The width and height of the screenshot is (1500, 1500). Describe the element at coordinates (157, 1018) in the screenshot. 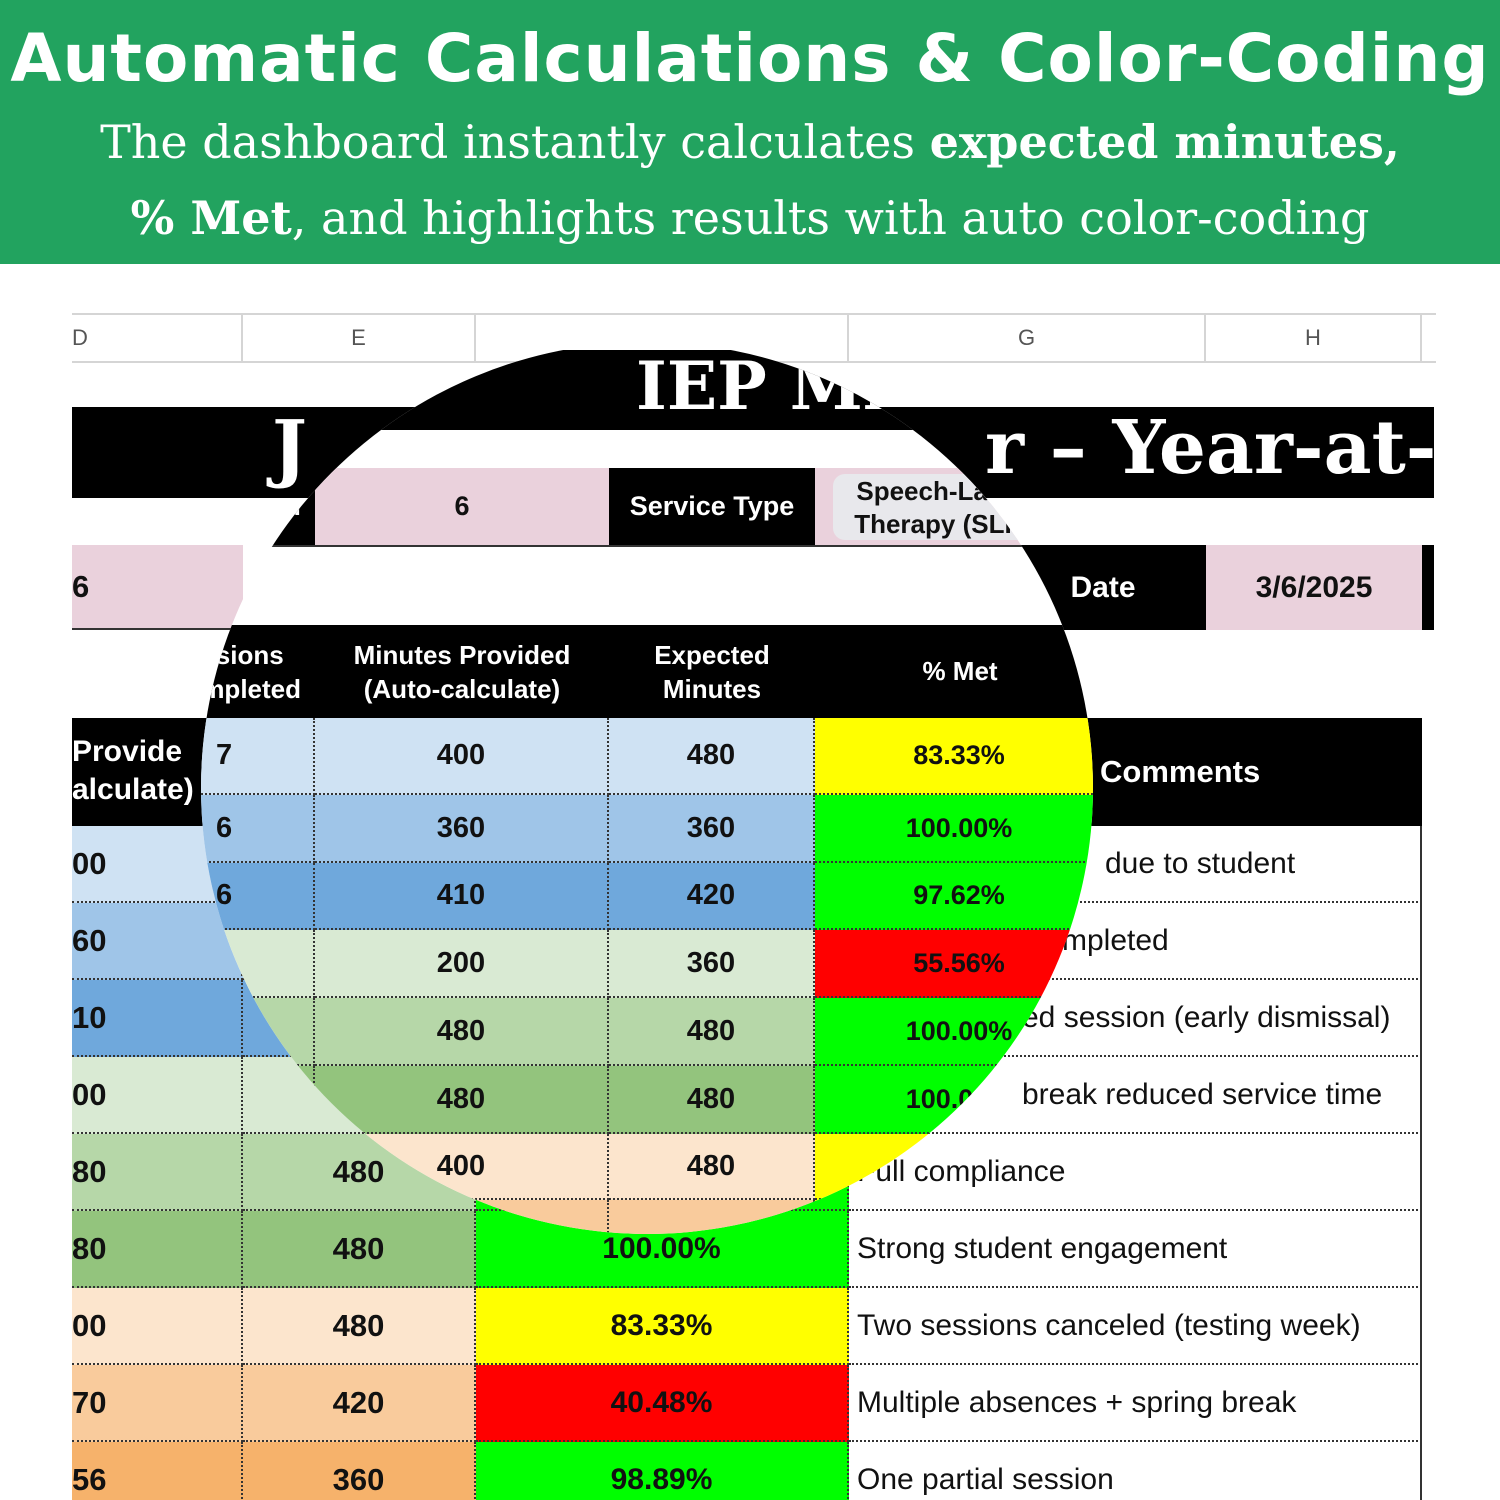

I see `minutes-provided-cell: 10` at that location.